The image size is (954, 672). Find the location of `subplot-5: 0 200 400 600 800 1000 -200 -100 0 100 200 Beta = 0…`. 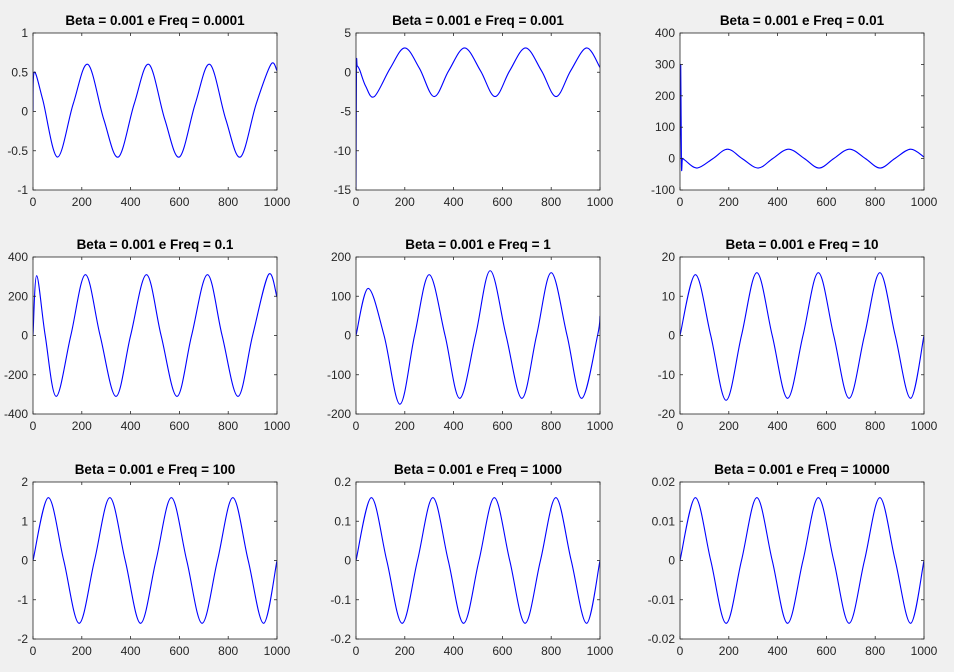

subplot-5: 0 200 400 600 800 1000 -200 -100 0 100 200 Beta = 0… is located at coordinates (470, 335).